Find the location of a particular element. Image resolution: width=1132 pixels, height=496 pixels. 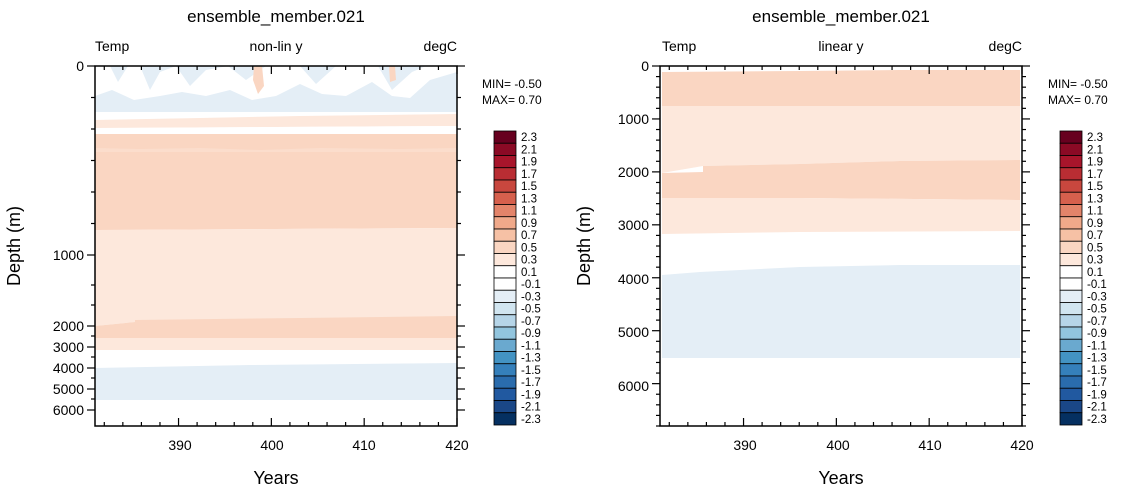

left-colorbar-label: -0.3 is located at coordinates (531, 297).